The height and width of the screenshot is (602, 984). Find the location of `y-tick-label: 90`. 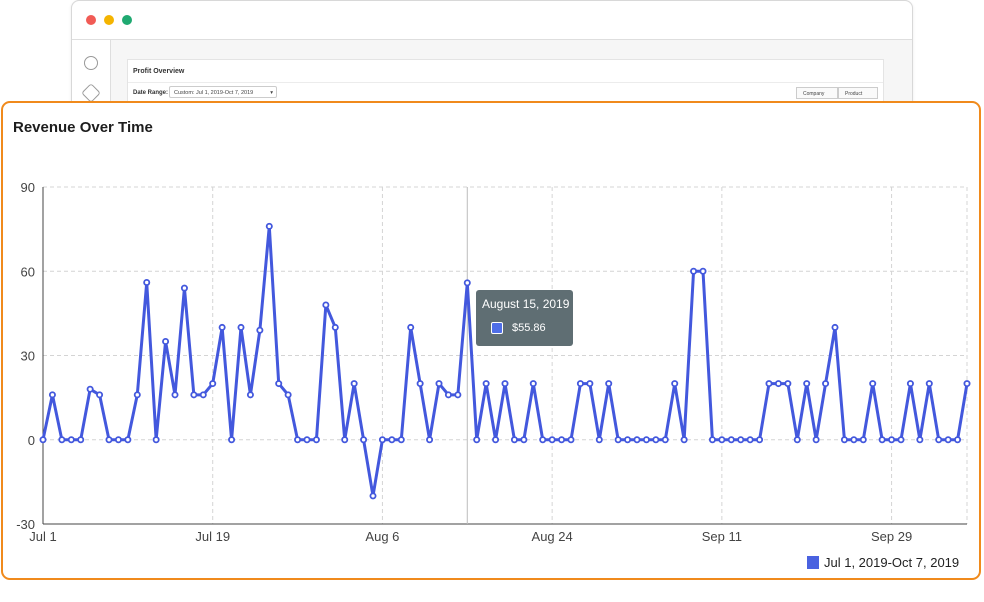

y-tick-label: 90 is located at coordinates (28, 187).